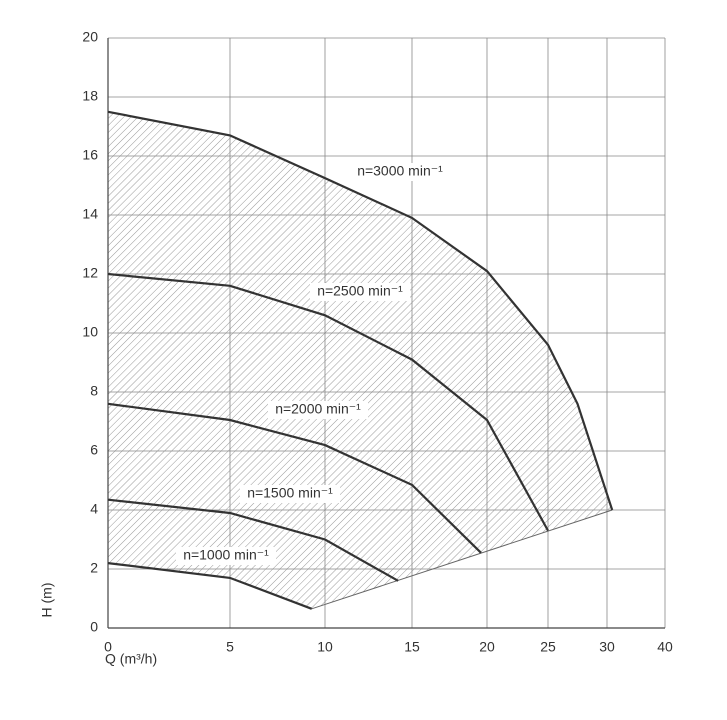  I want to click on x-tick-label: 10, so click(325, 647).